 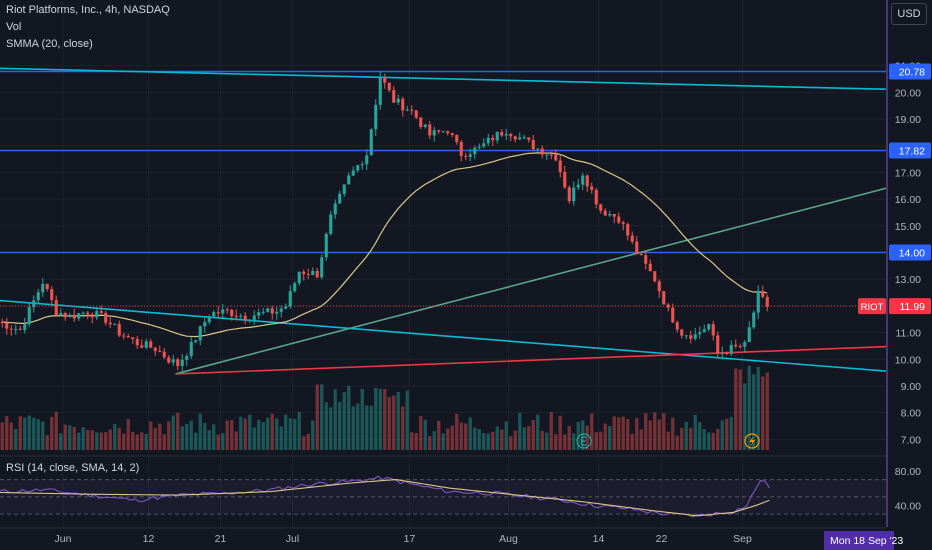 I want to click on chart-icons, so click(x=668, y=441).